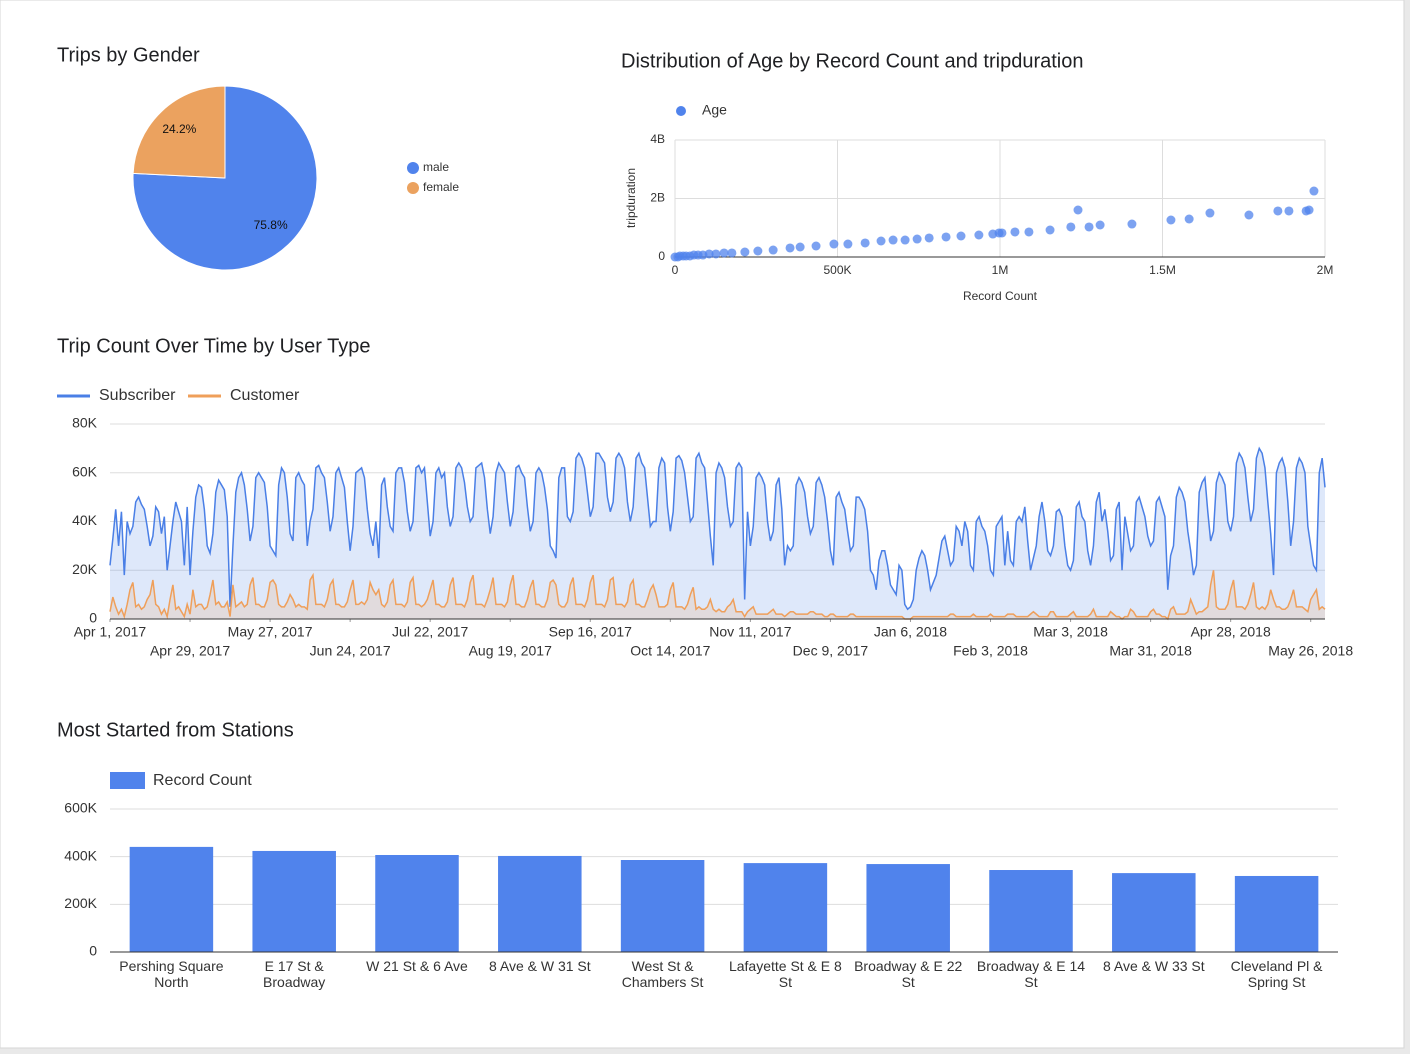 The image size is (1410, 1054). What do you see at coordinates (430, 632) in the screenshot?
I see `x-tick-label: Jul 22, 2017` at bounding box center [430, 632].